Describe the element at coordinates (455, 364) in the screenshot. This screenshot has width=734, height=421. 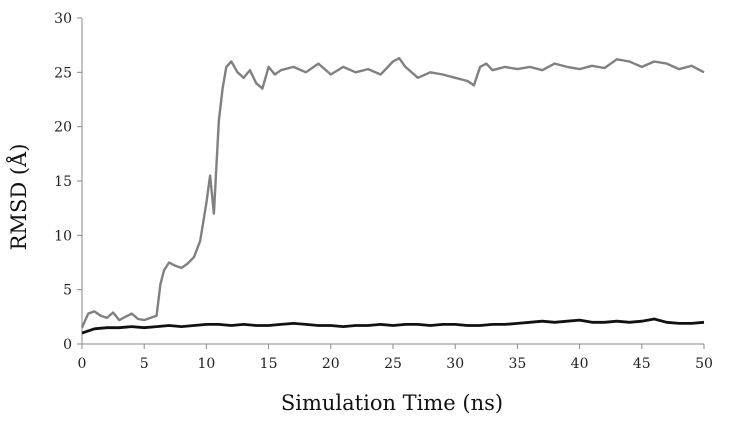
I see `x-tick-label: 30` at that location.